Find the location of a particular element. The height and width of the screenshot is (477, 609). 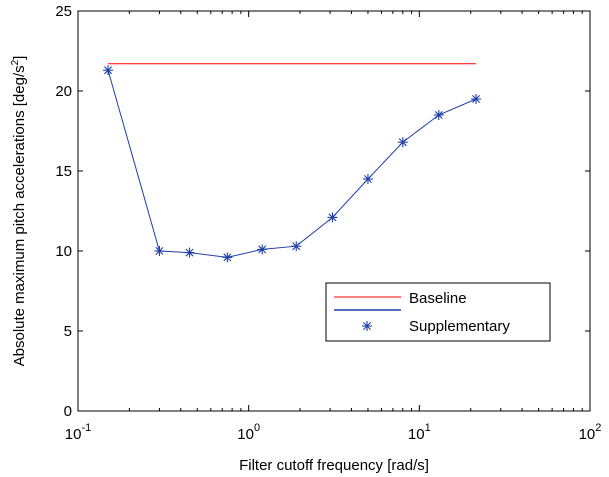

legend-label-baseline: Baseline is located at coordinates (438, 298).